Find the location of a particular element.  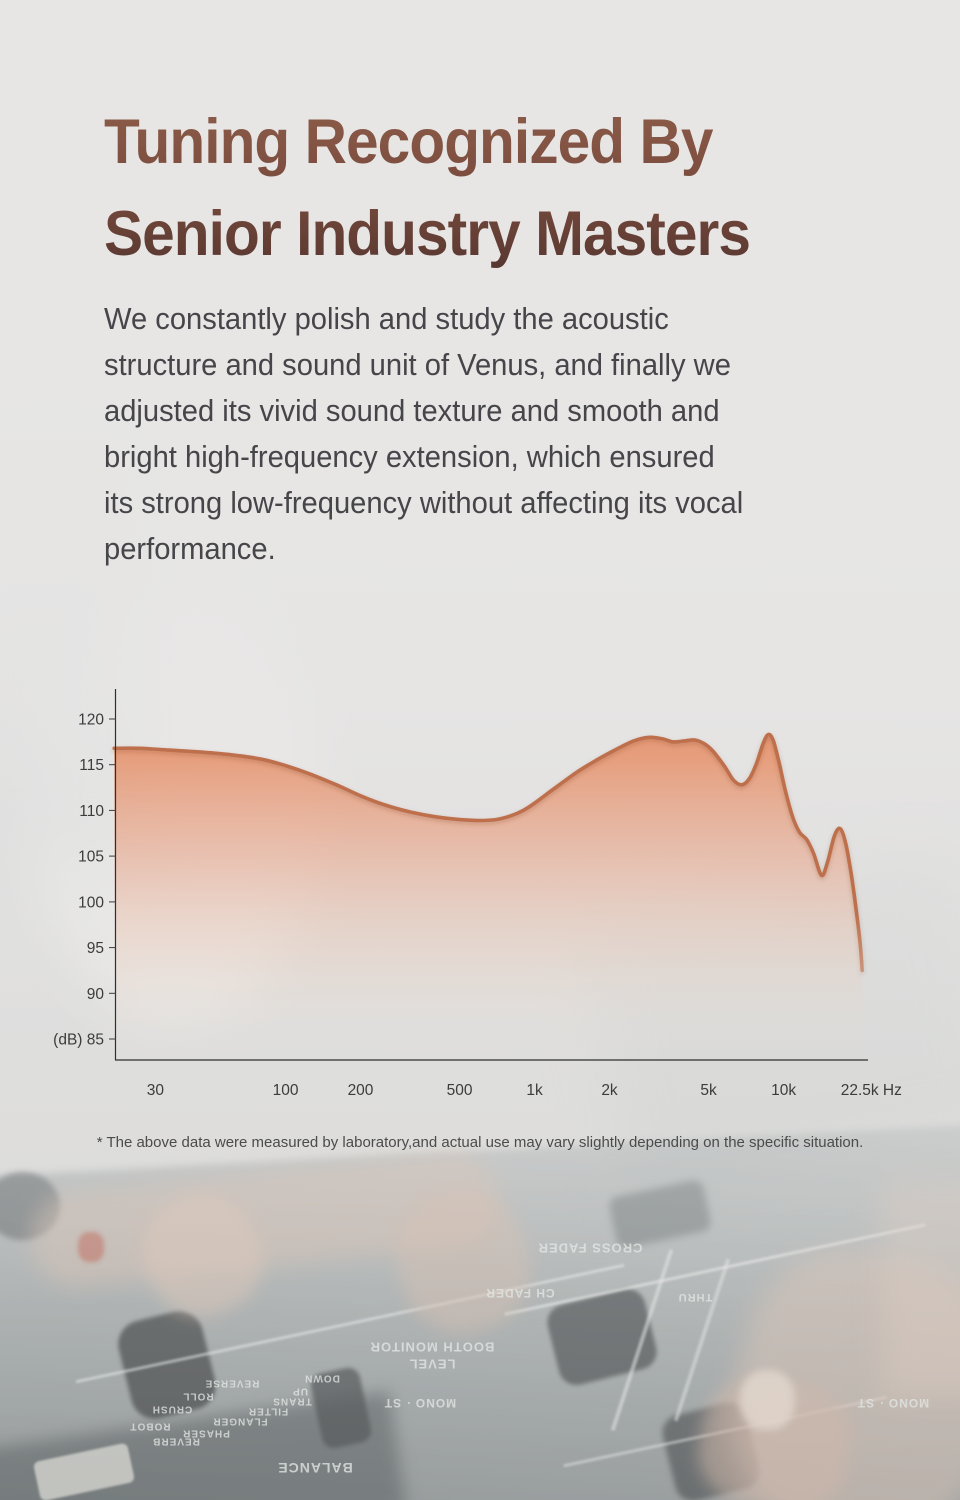

x-tick-label: 2k is located at coordinates (609, 1090).